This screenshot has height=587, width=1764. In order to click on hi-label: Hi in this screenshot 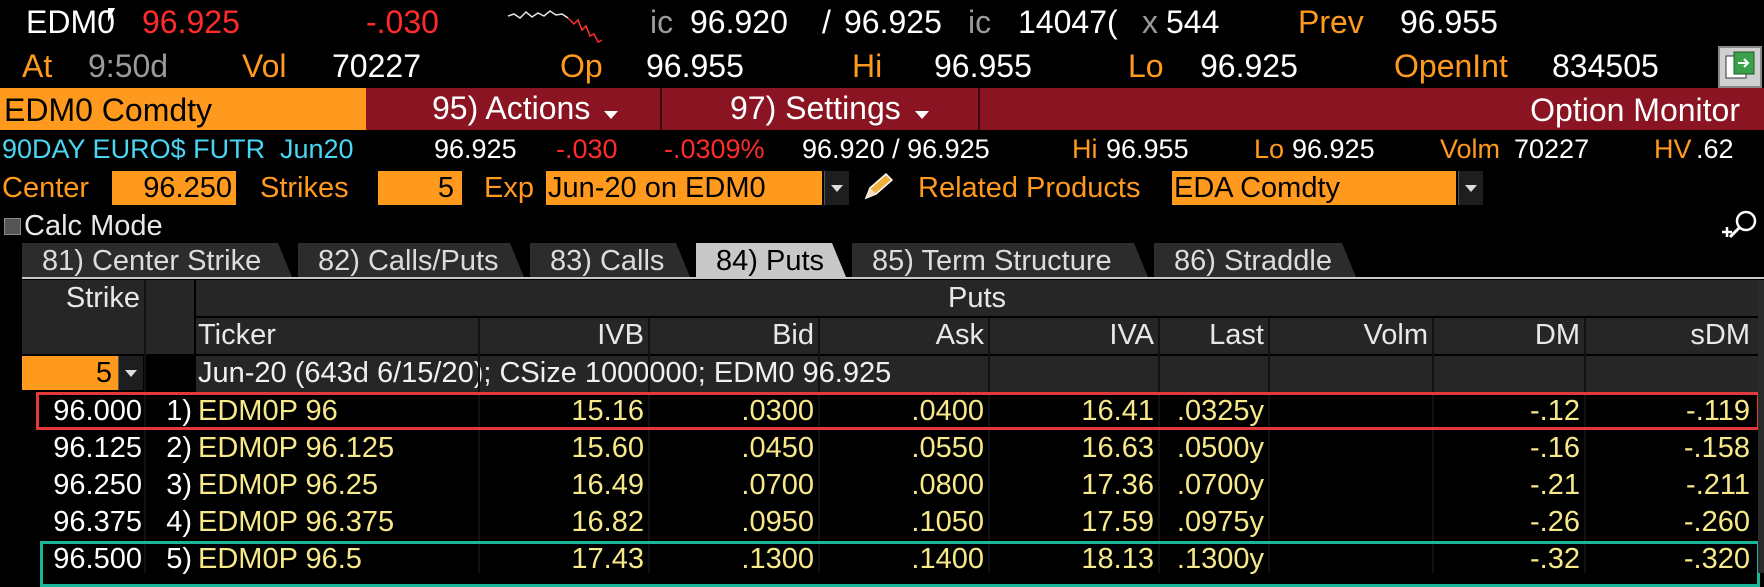, I will do `click(867, 66)`.